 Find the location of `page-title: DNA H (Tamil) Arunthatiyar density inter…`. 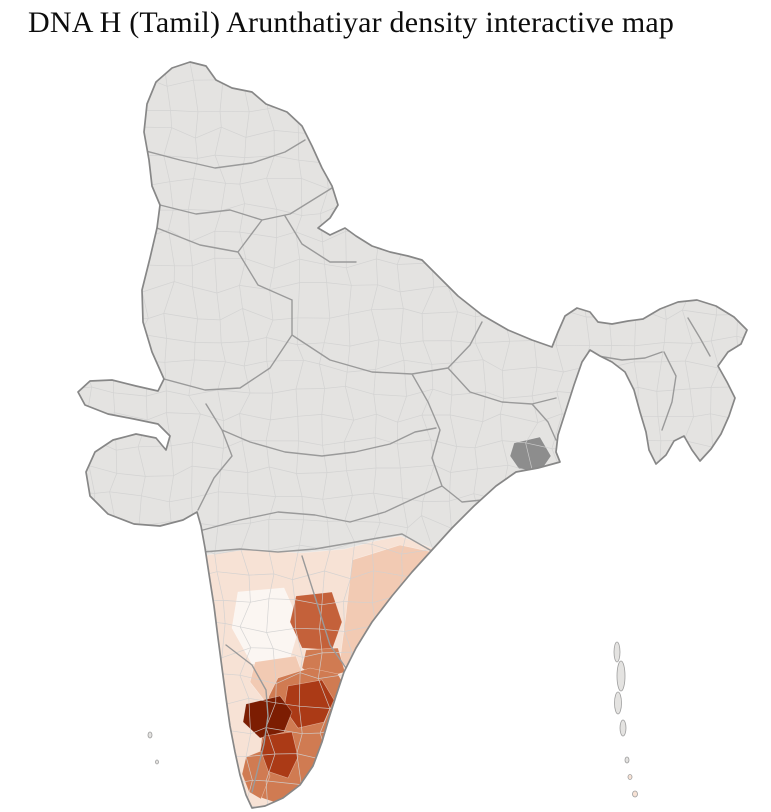

page-title: DNA H (Tamil) Arunthatiyar density inter… is located at coordinates (351, 22).